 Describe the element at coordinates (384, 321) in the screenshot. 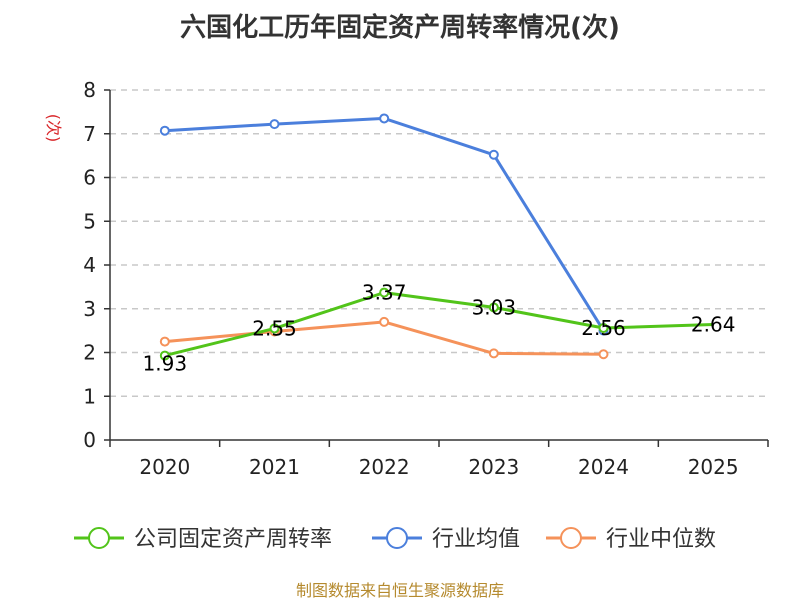

I see `point-2-2022` at that location.